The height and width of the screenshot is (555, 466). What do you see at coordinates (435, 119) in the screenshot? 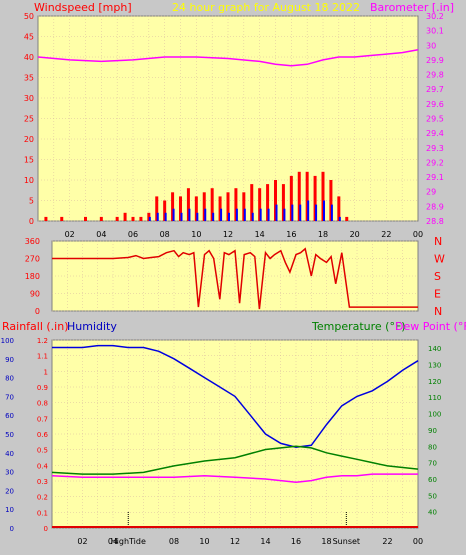
I see `barometer-tick-label: 29.5` at bounding box center [435, 119].